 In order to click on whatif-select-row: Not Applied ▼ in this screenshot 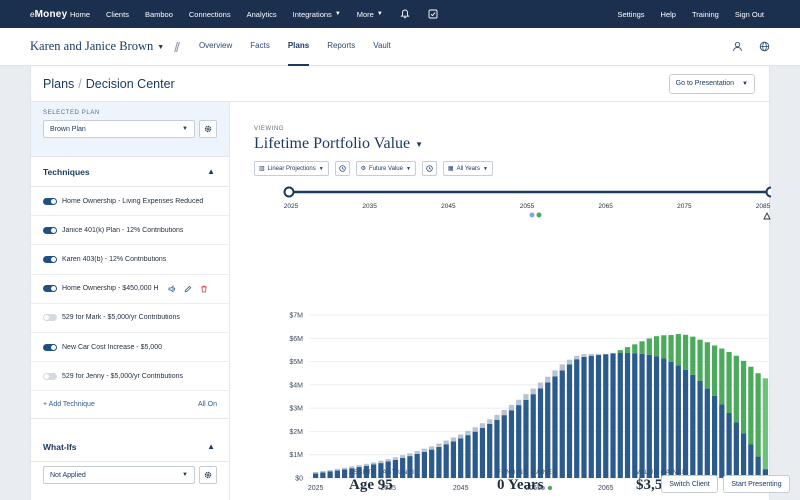, I will do `click(130, 475)`.